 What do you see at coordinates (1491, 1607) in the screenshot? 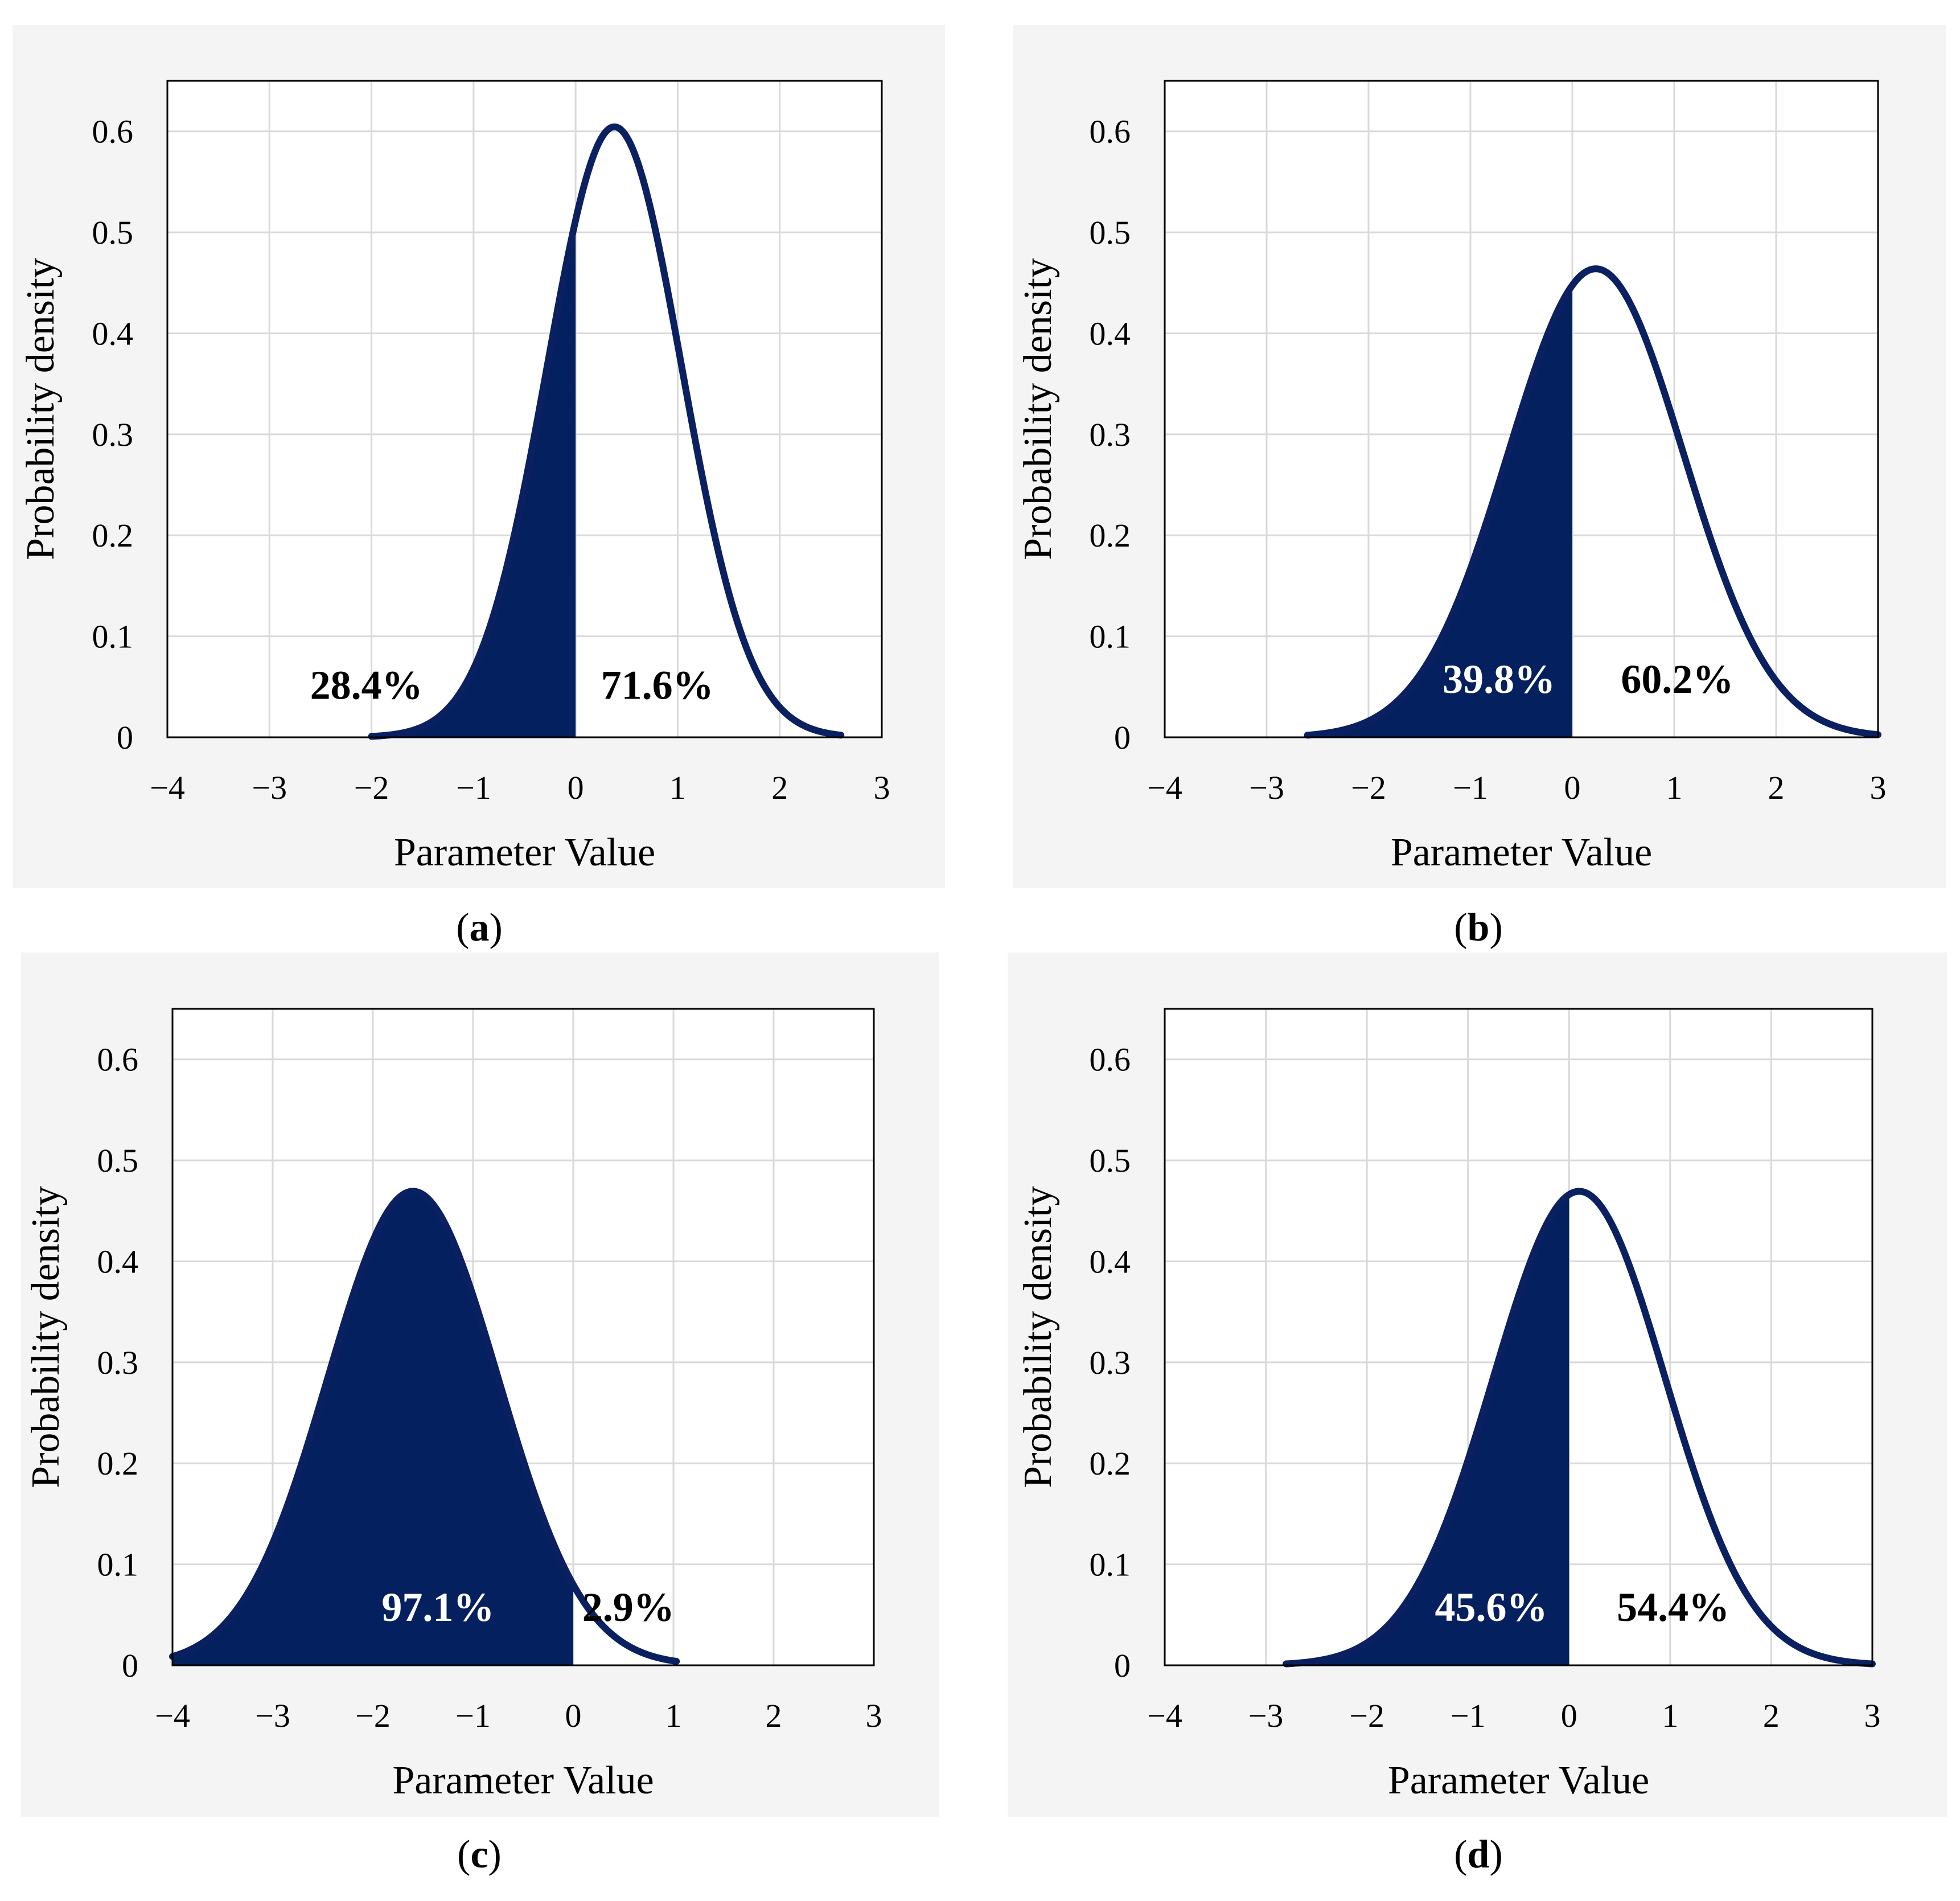
I see `percentage-label: 45.6%` at bounding box center [1491, 1607].